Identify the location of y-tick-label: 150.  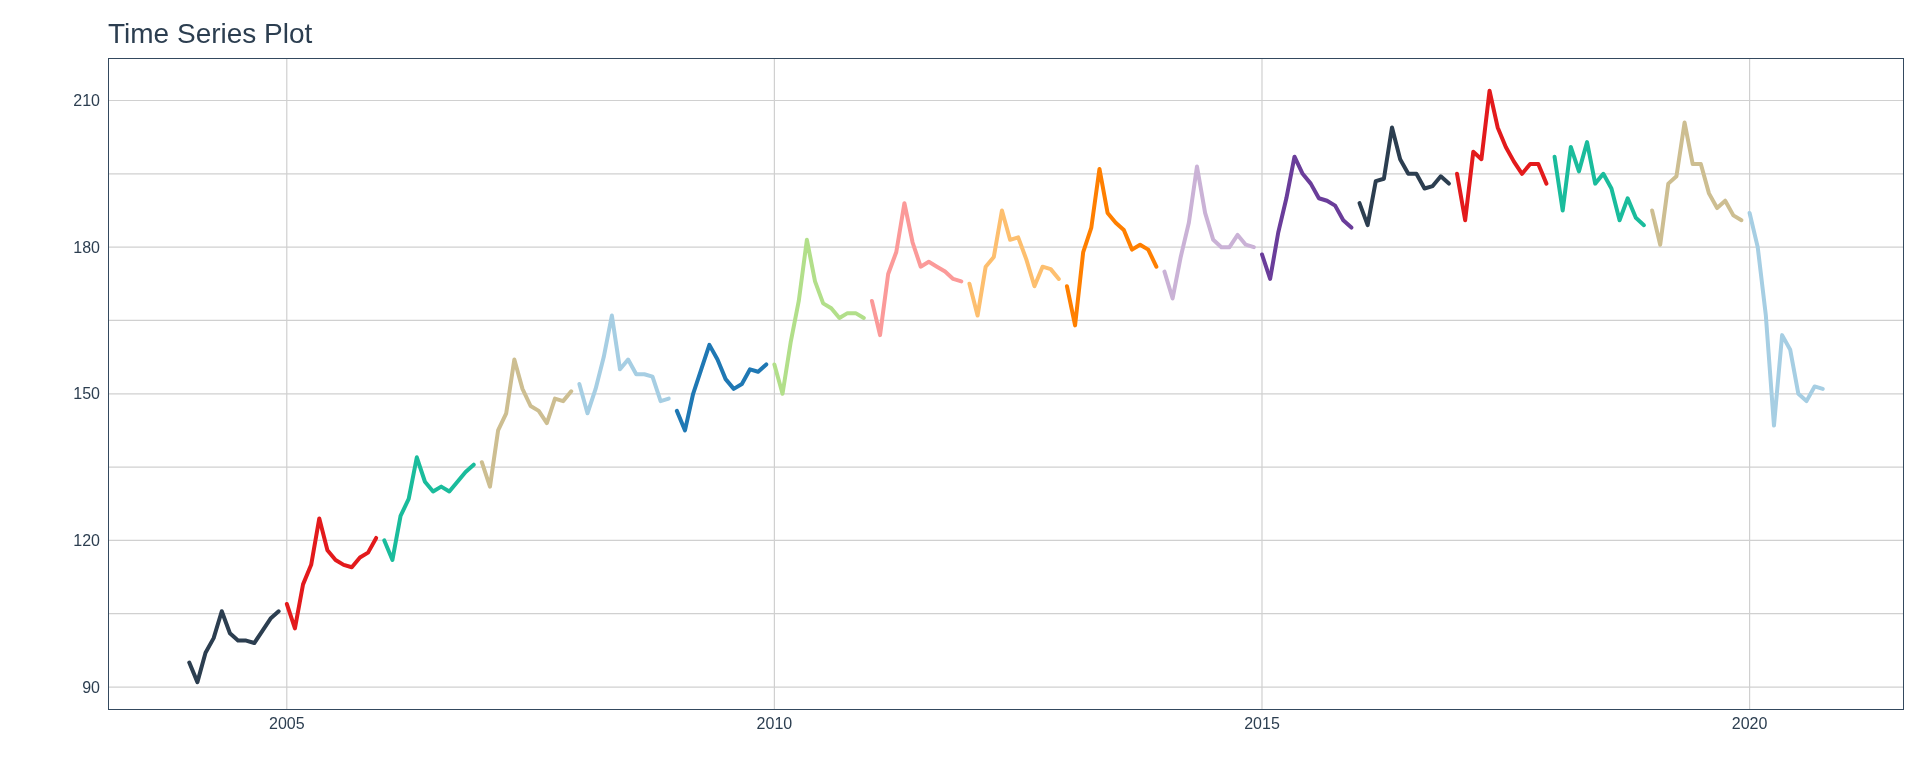
(87, 394).